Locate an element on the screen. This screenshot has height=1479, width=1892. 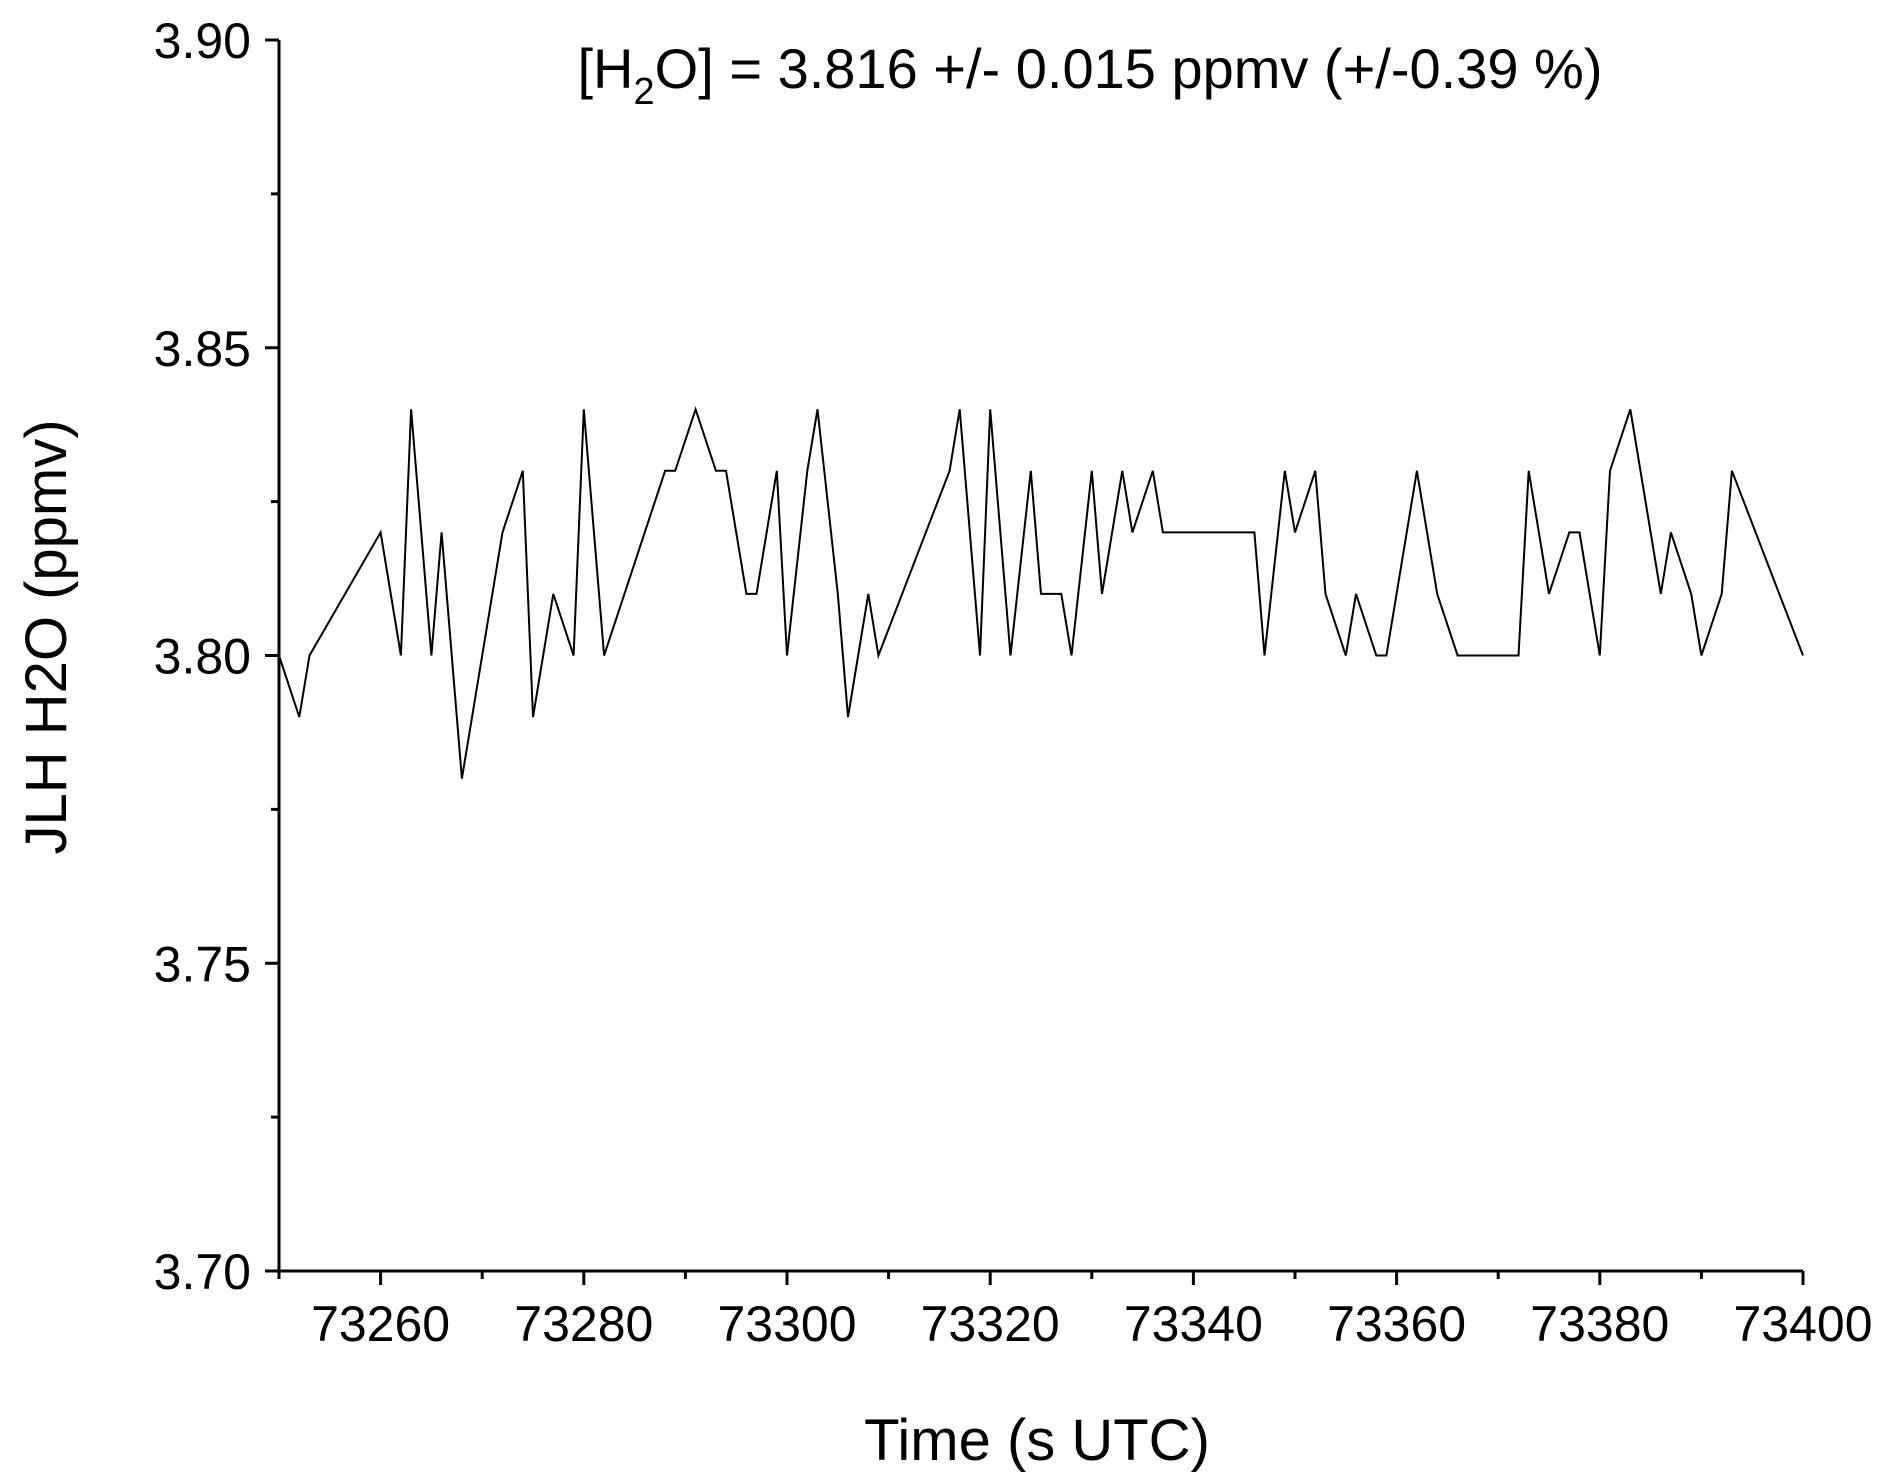
x-tick-label: 73320 is located at coordinates (990, 1324).